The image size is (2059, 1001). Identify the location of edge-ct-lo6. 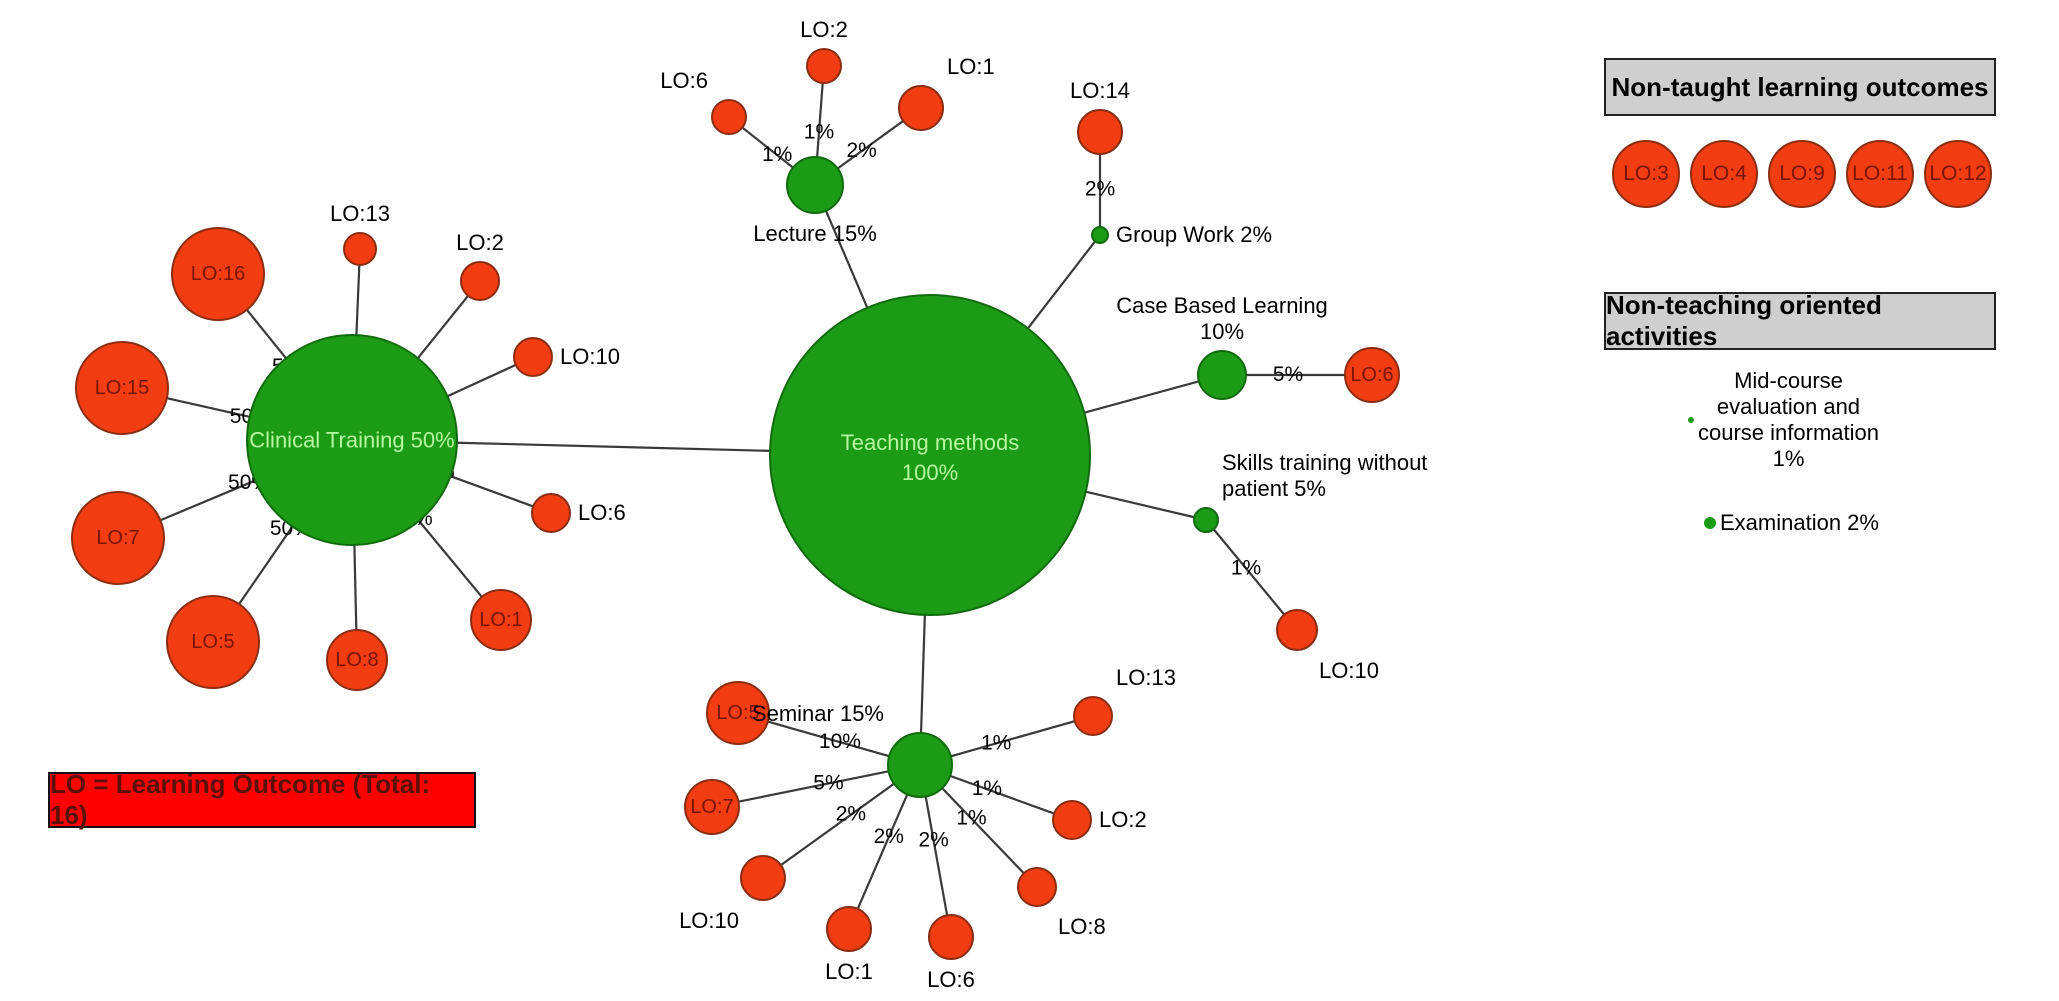
(492, 491).